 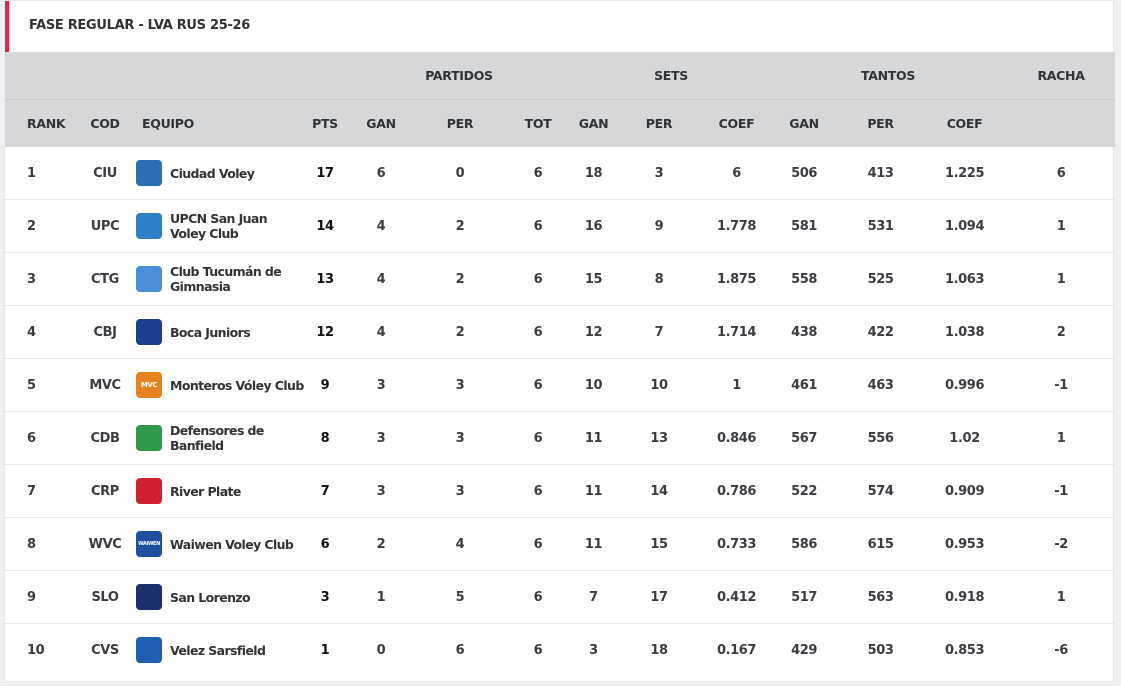 What do you see at coordinates (232, 544) in the screenshot?
I see `team-name: Waiwen Voley Club` at bounding box center [232, 544].